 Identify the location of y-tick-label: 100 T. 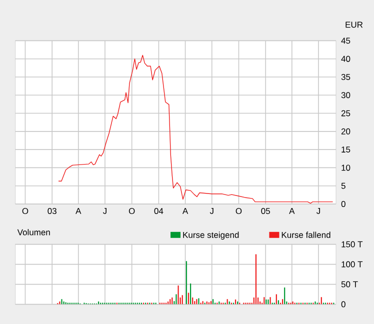
(352, 264).